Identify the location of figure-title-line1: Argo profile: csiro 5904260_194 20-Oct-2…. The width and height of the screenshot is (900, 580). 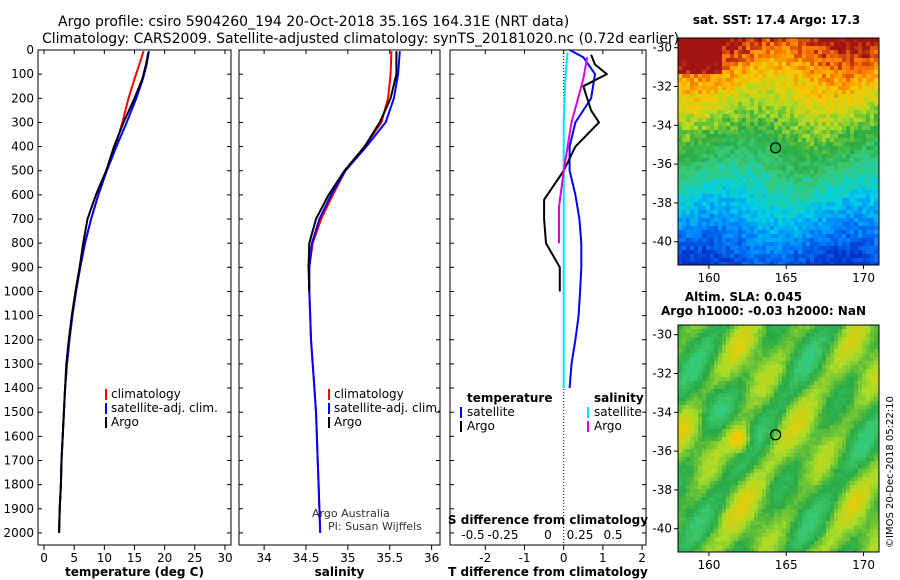
(313, 22).